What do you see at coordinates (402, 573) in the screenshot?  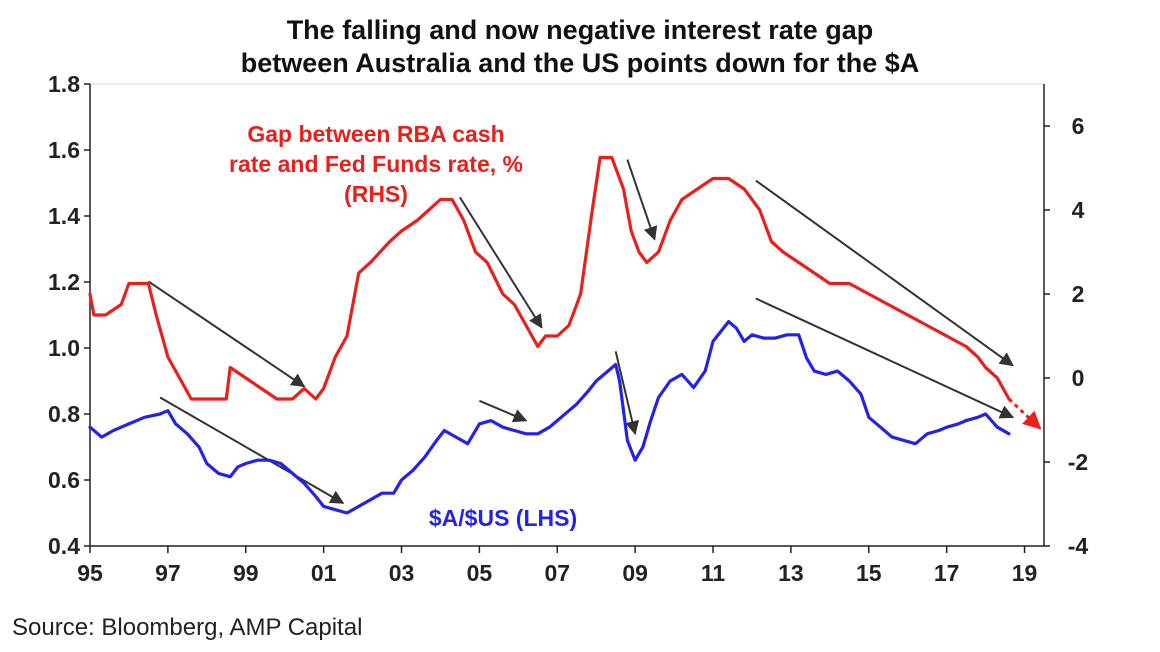 I see `x-tick-label: 03` at bounding box center [402, 573].